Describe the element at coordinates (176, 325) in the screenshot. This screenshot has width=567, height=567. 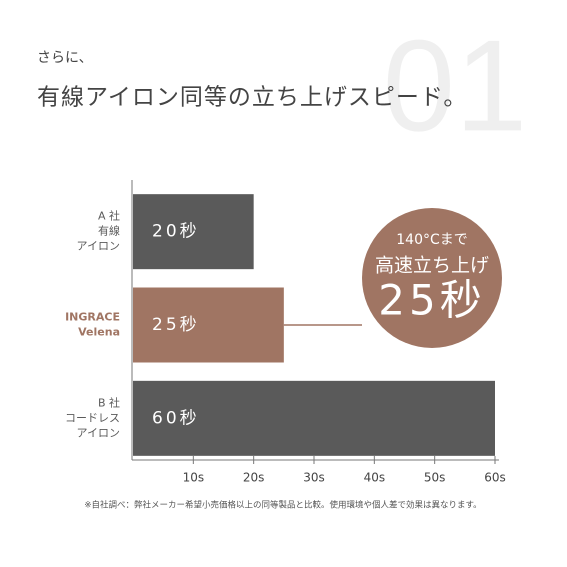
I see `value-label: 25秒` at that location.